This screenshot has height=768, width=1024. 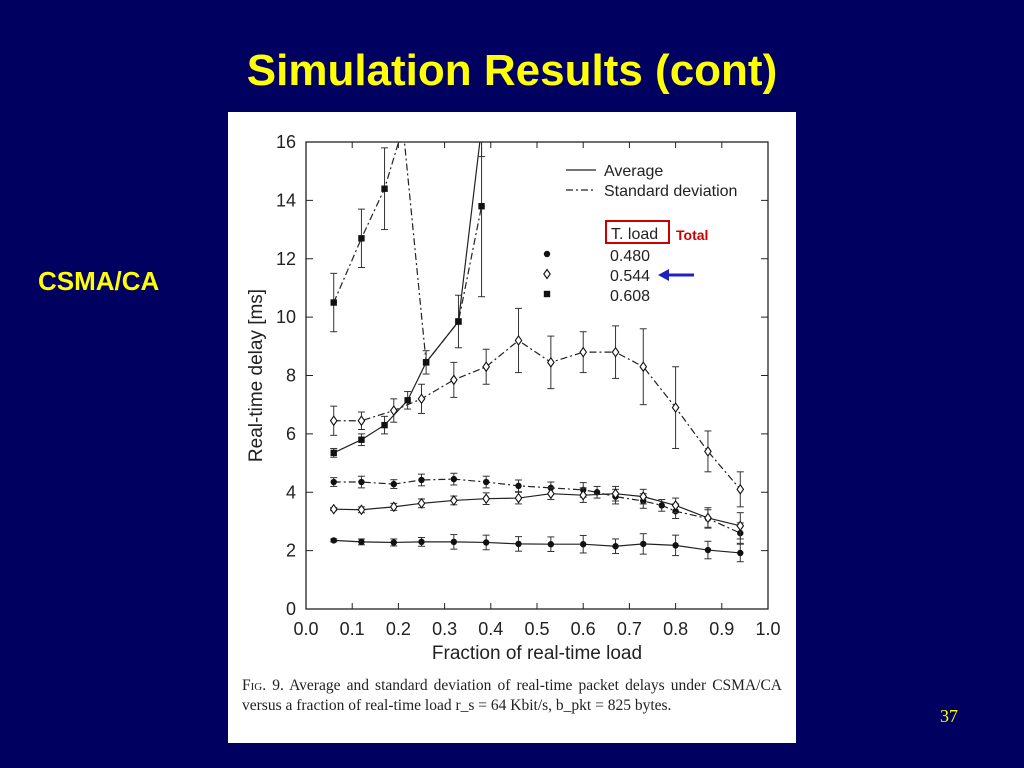 I want to click on y-axis-label: Real-time delay [ms], so click(x=256, y=375).